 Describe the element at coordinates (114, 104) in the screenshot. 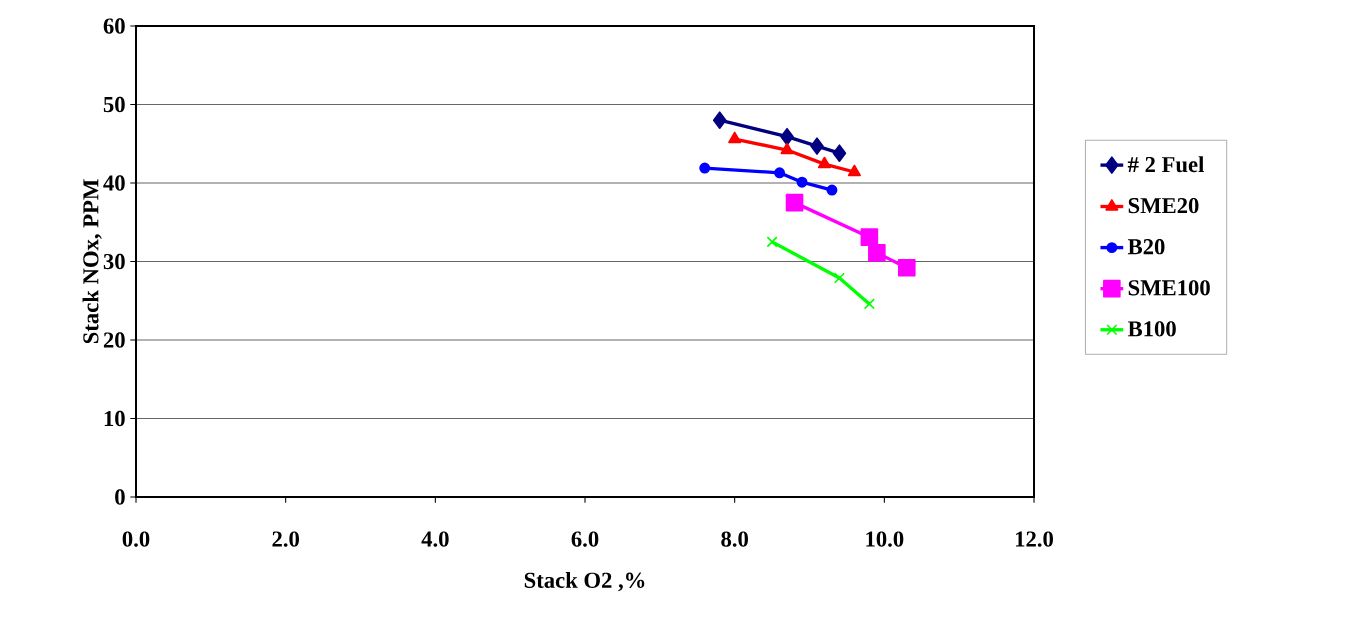

I see `y-tick-label: 50` at that location.